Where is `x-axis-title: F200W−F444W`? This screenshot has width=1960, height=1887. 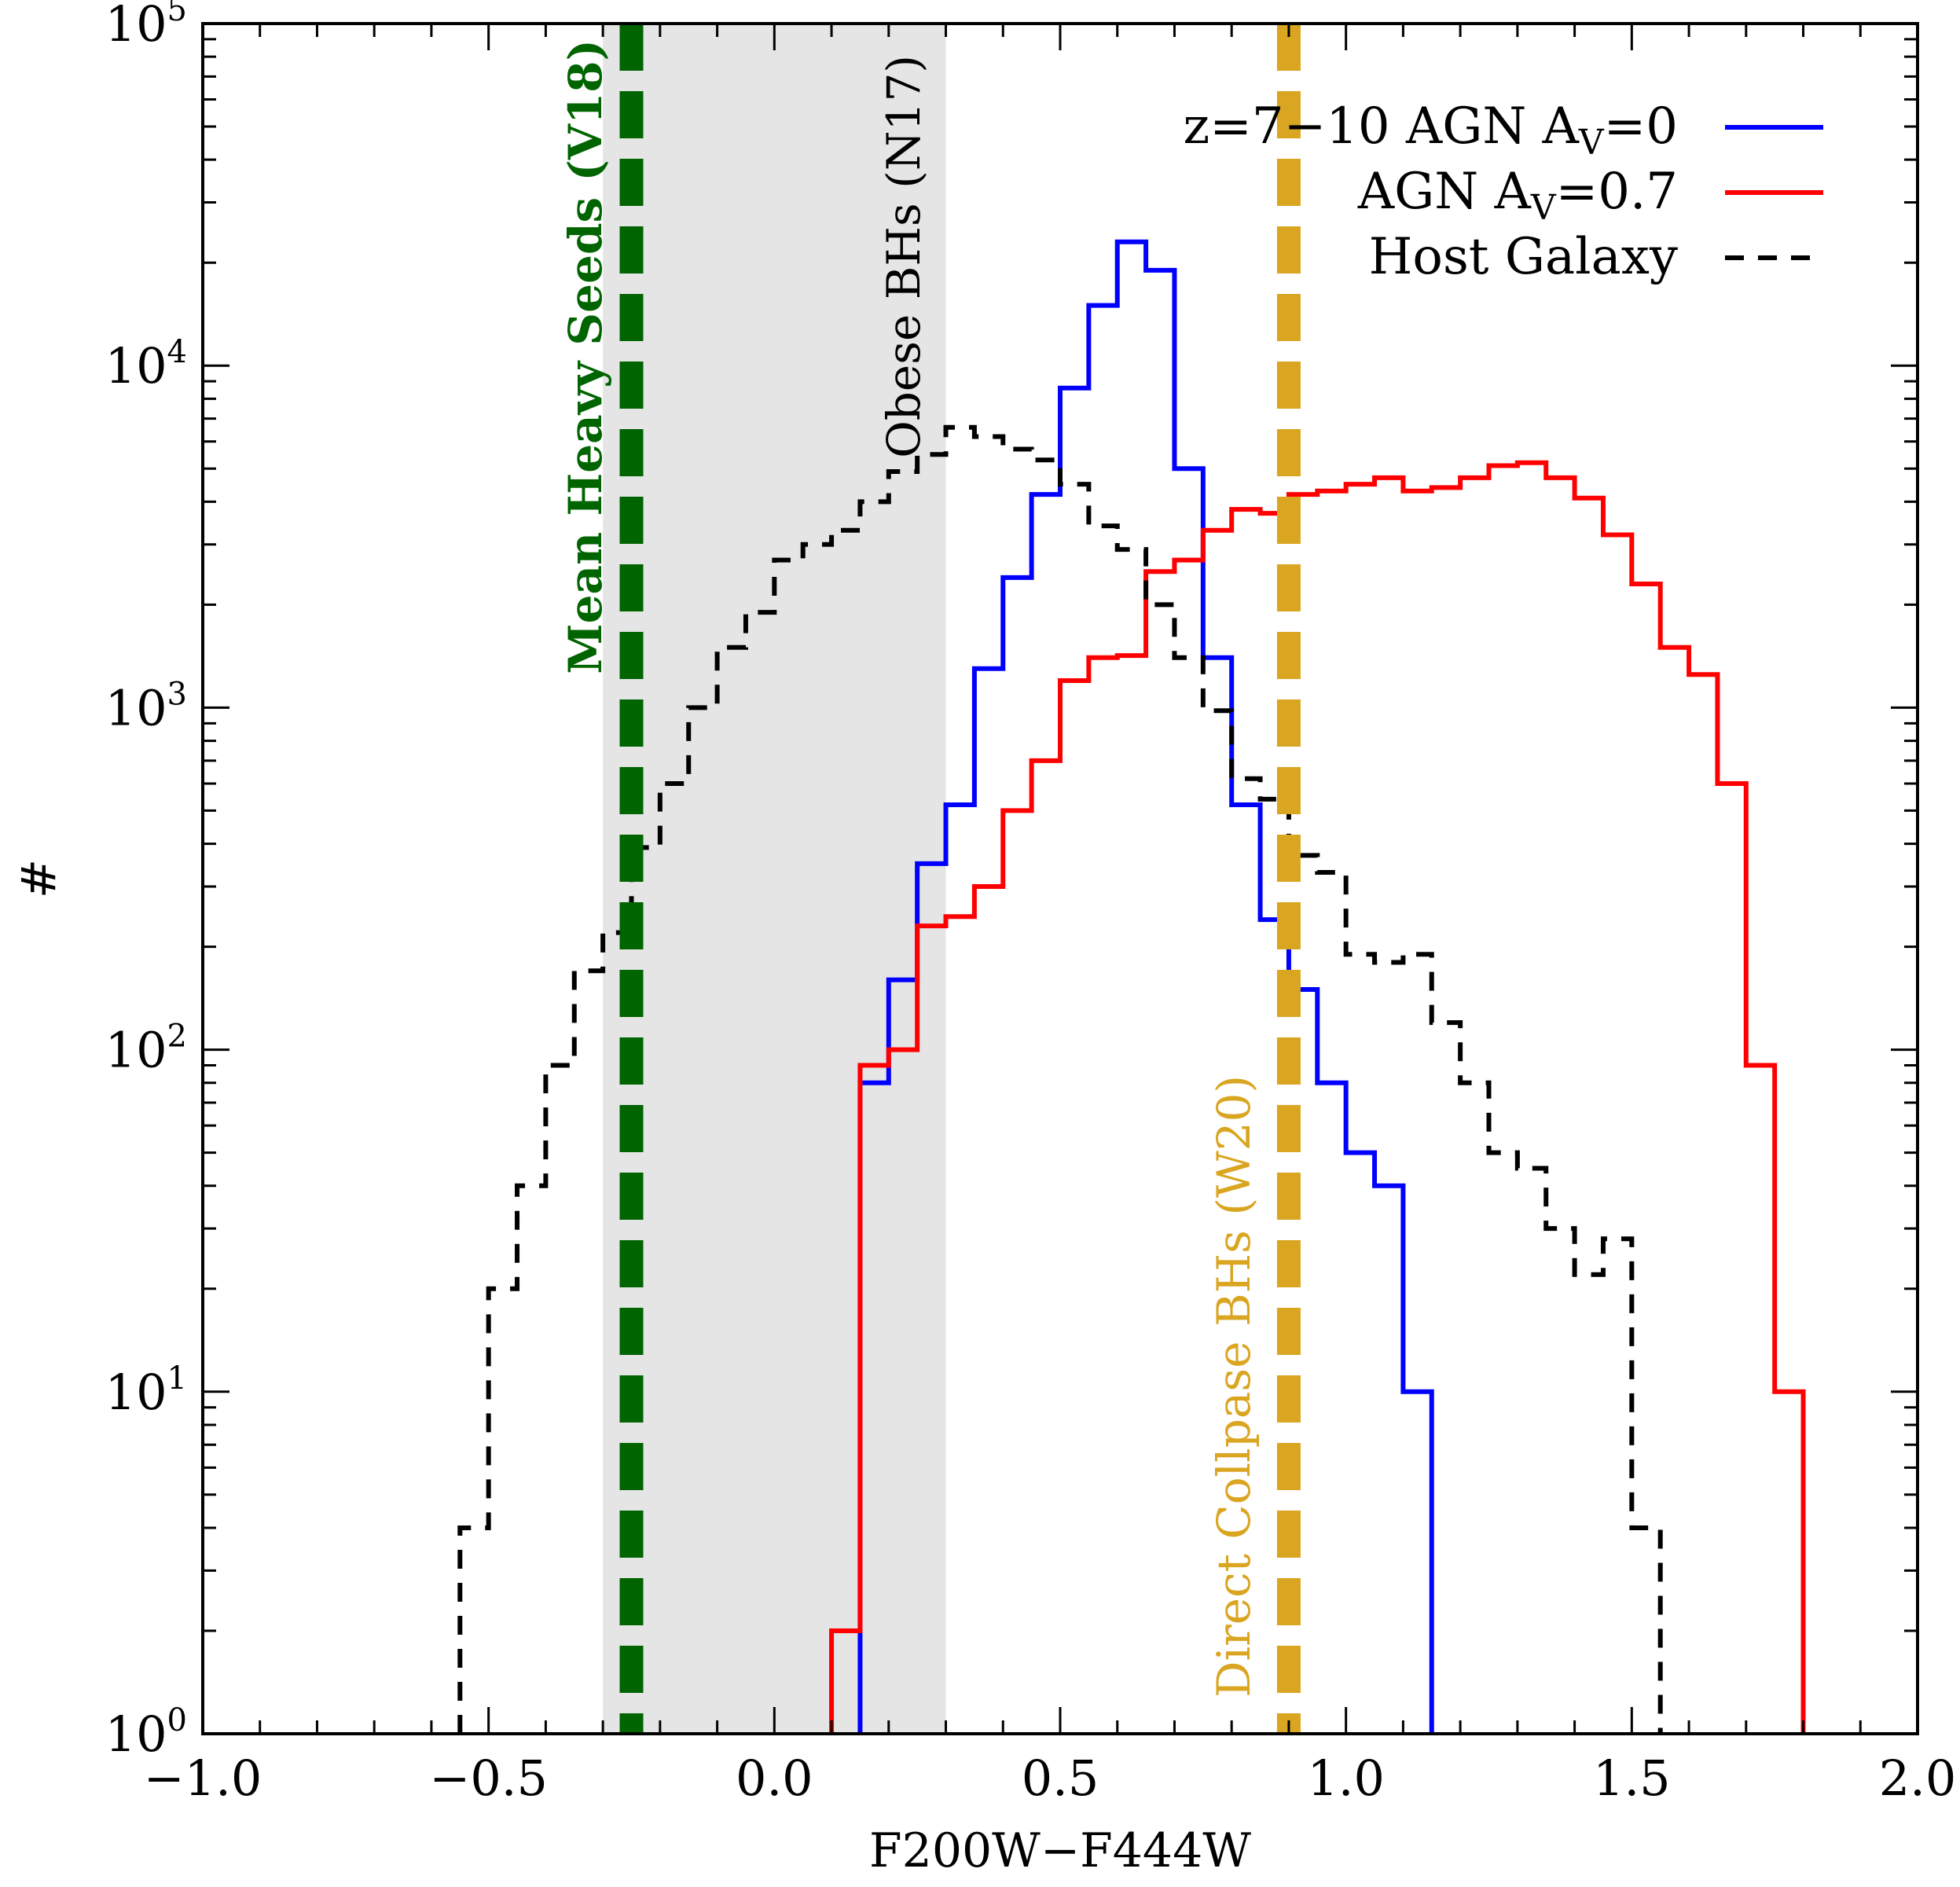 x-axis-title: F200W−F444W is located at coordinates (1060, 1850).